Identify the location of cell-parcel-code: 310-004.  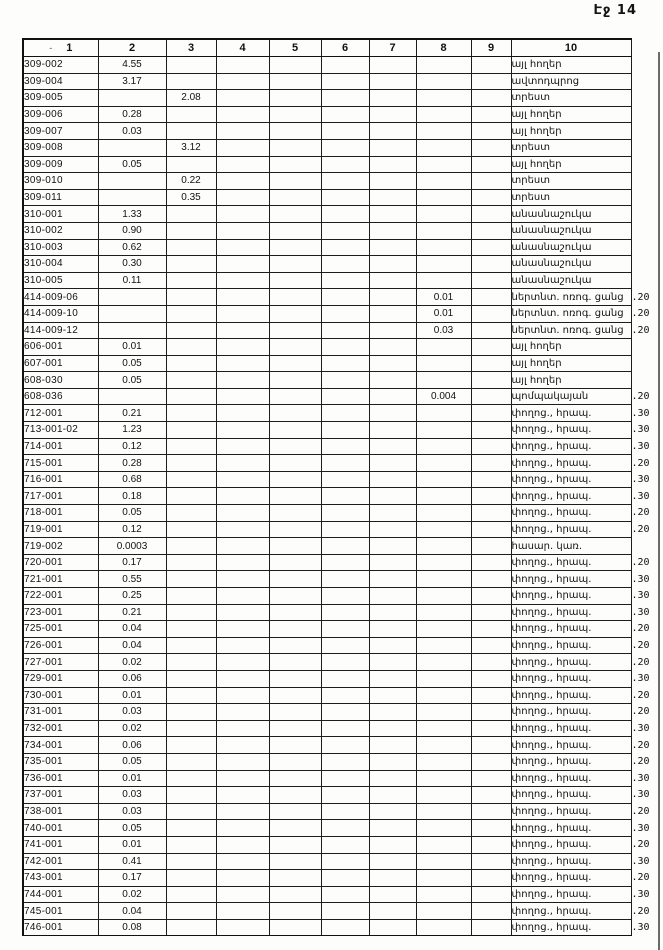
(60, 264).